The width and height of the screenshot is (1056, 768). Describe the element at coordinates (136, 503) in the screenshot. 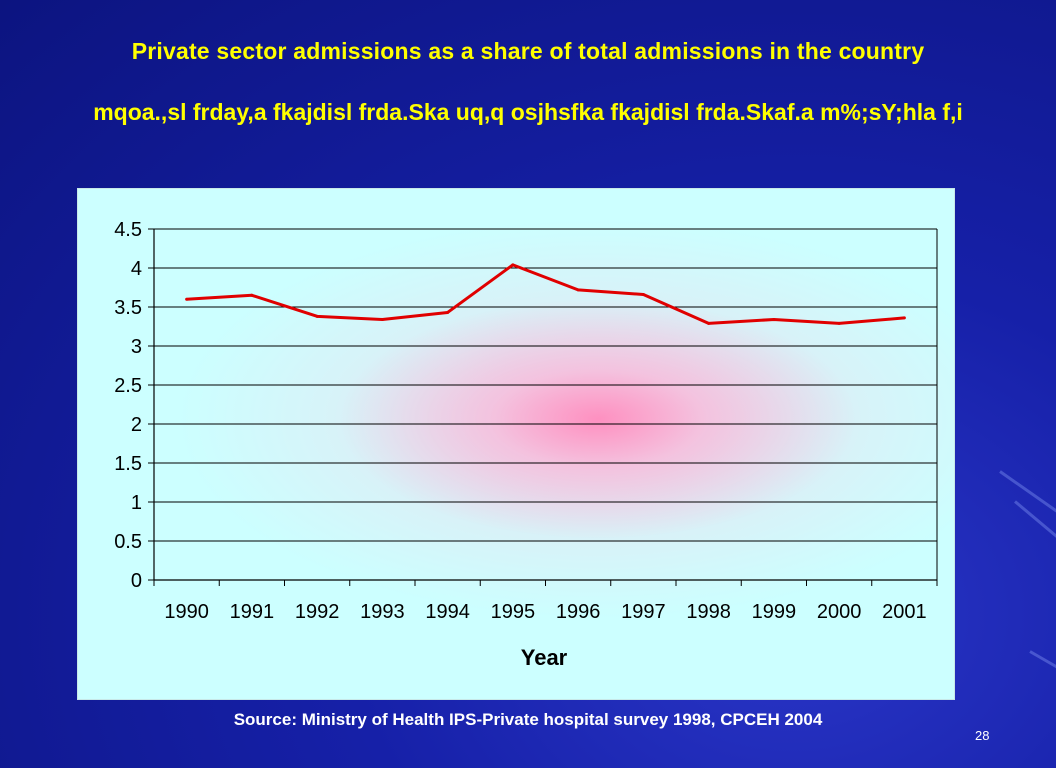

I see `y-tick-label: 1` at that location.